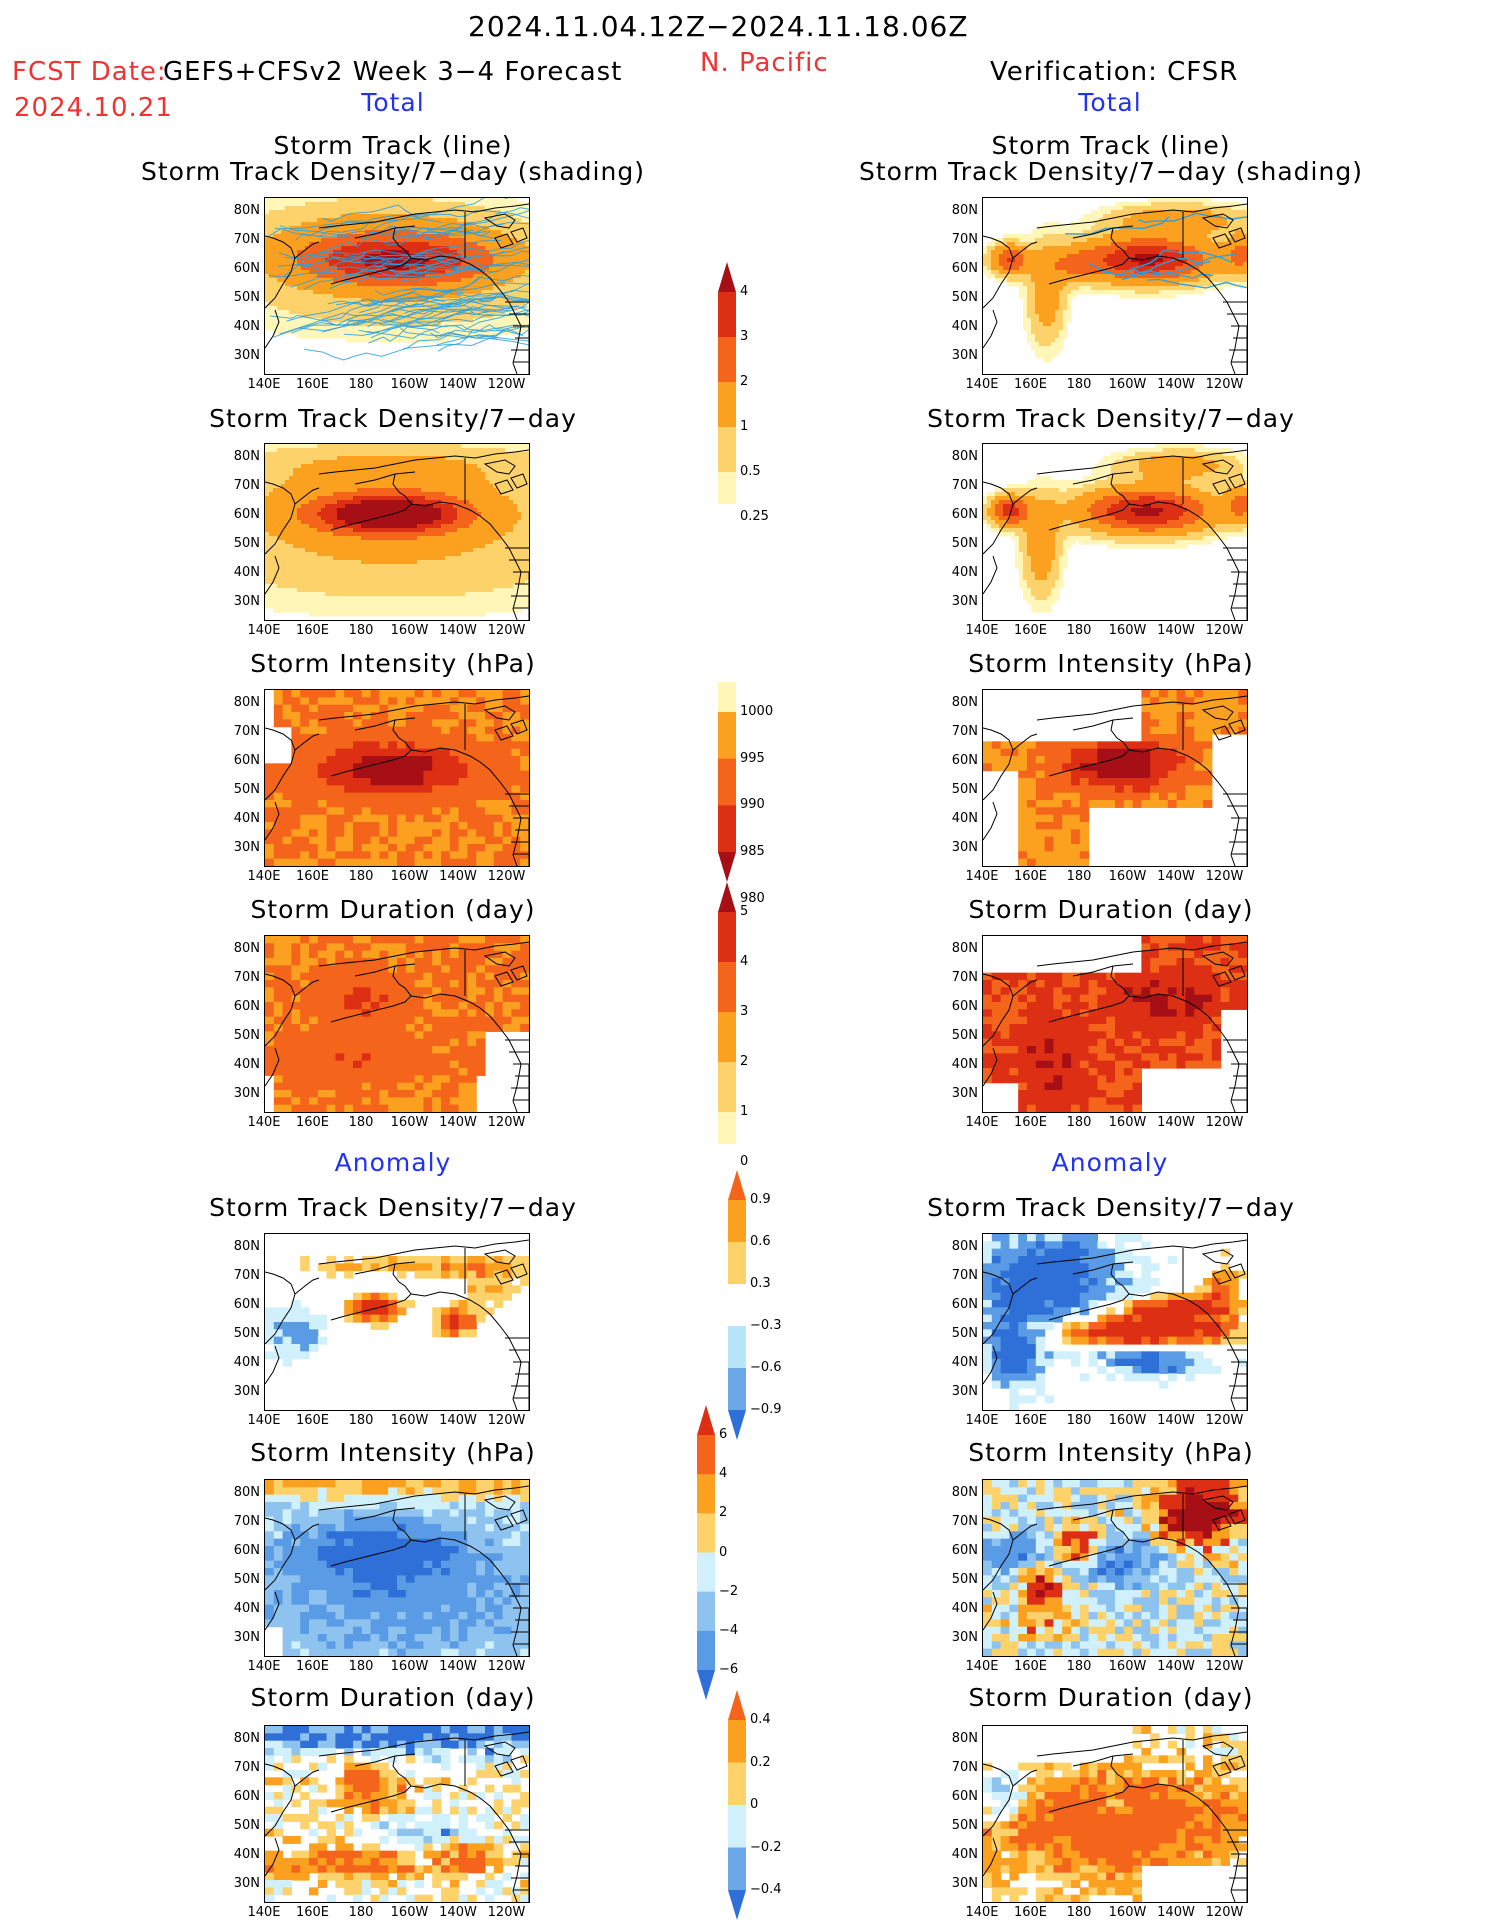  I want to click on map-density-forecast, so click(397, 532).